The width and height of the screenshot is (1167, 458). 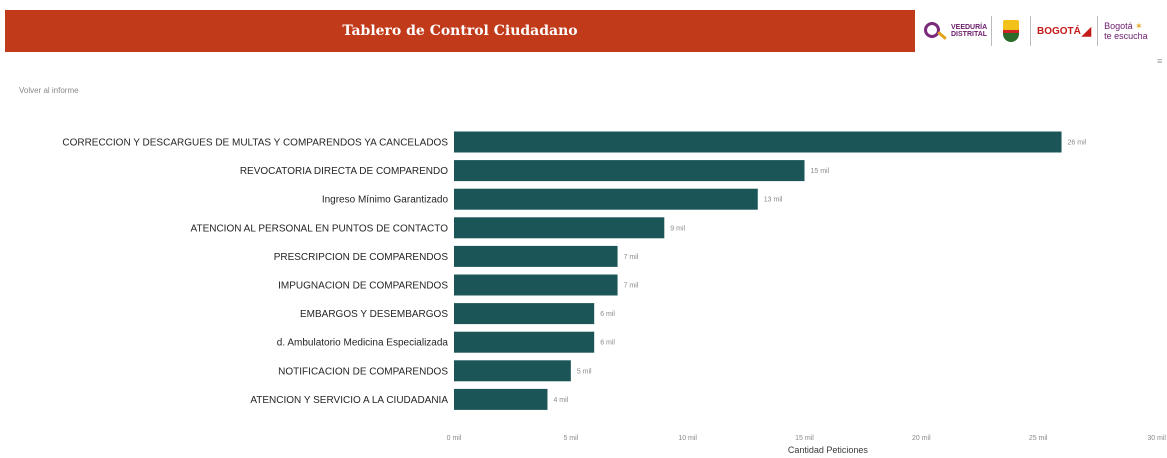 What do you see at coordinates (454, 438) in the screenshot?
I see `x-tick-label: 0 mil` at bounding box center [454, 438].